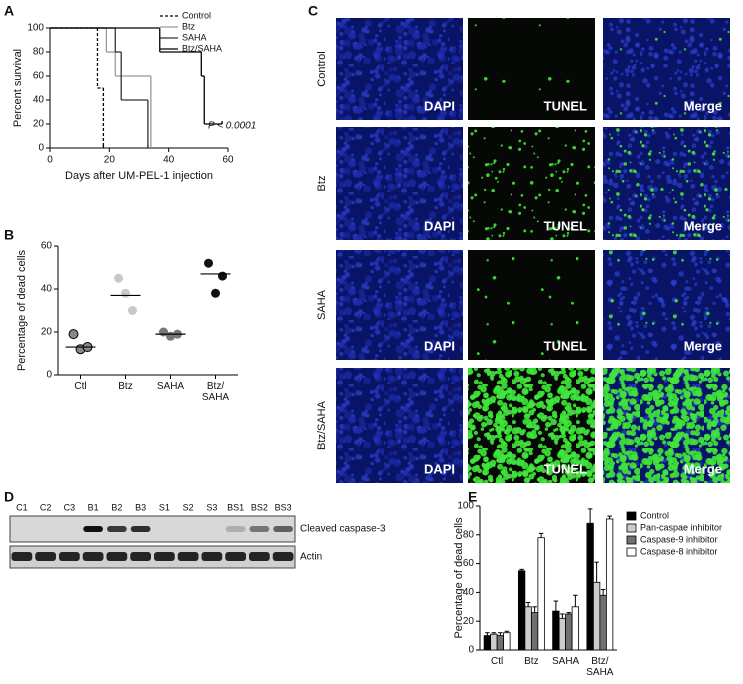 This screenshot has width=743, height=684. What do you see at coordinates (313, 11) in the screenshot?
I see `panel-label: C` at bounding box center [313, 11].